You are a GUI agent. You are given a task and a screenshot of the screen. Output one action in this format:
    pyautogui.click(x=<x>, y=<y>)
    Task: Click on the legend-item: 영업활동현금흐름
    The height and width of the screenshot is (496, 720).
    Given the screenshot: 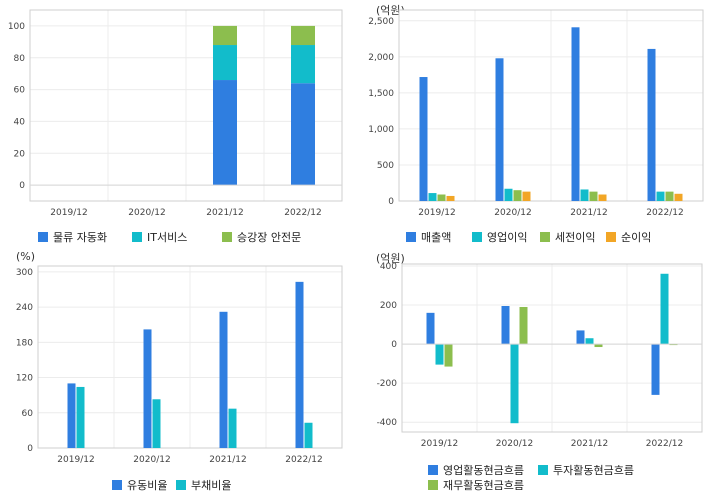 What is the action you would take?
    pyautogui.click(x=476, y=470)
    